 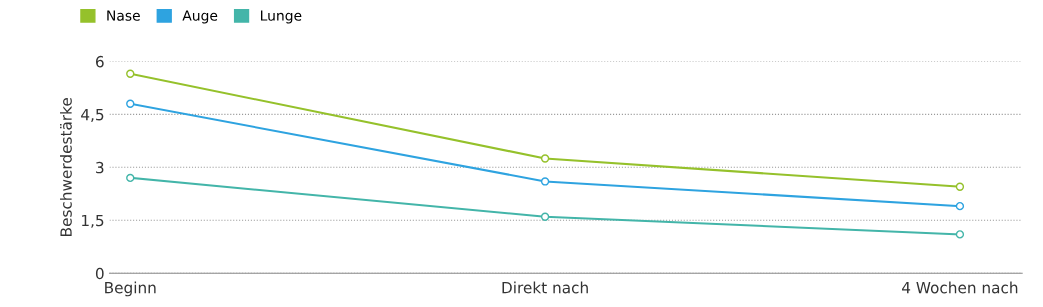 What do you see at coordinates (66, 167) in the screenshot?
I see `y-axis-title: Beschwerdestärke` at bounding box center [66, 167].